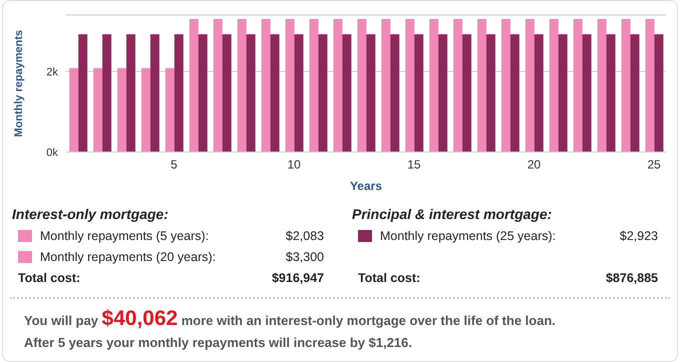 Image resolution: width=680 pixels, height=363 pixels. What do you see at coordinates (298, 277) in the screenshot?
I see `text: $916,947` at bounding box center [298, 277].